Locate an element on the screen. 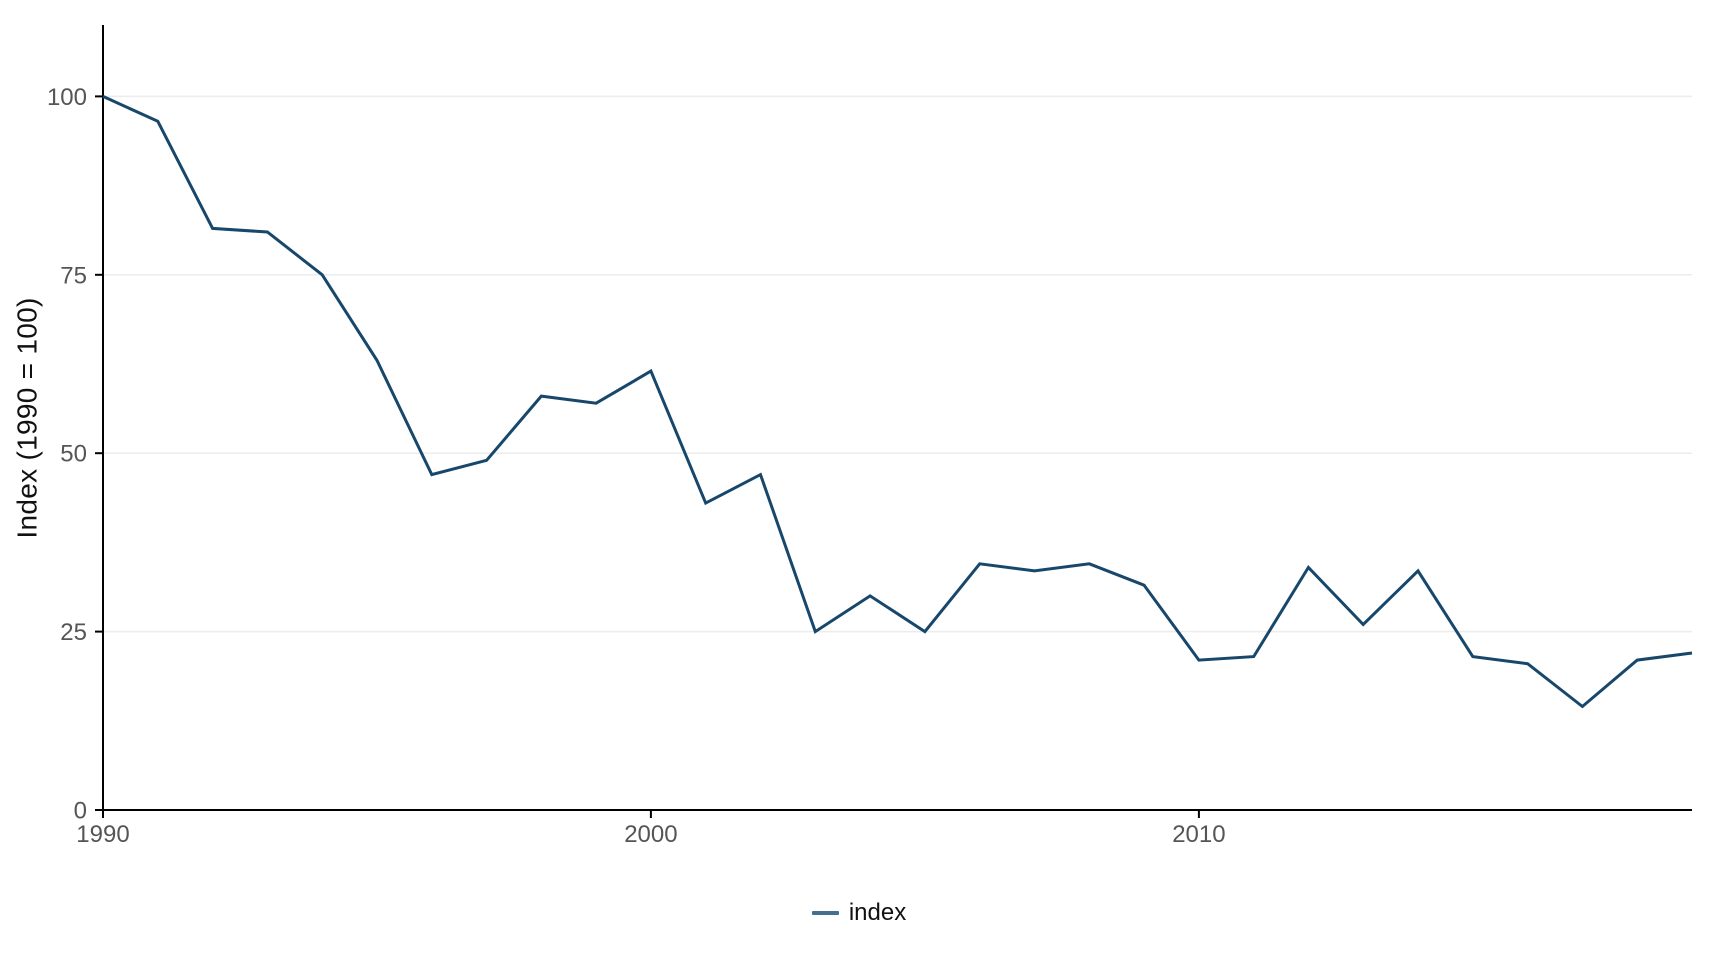  y-tick-label-25: 25 is located at coordinates (73, 632).